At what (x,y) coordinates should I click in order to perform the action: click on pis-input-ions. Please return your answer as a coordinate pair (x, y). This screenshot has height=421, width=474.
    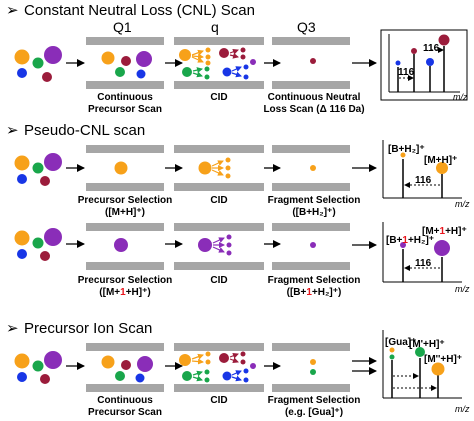
    Looking at the image, I should click on (38, 367).